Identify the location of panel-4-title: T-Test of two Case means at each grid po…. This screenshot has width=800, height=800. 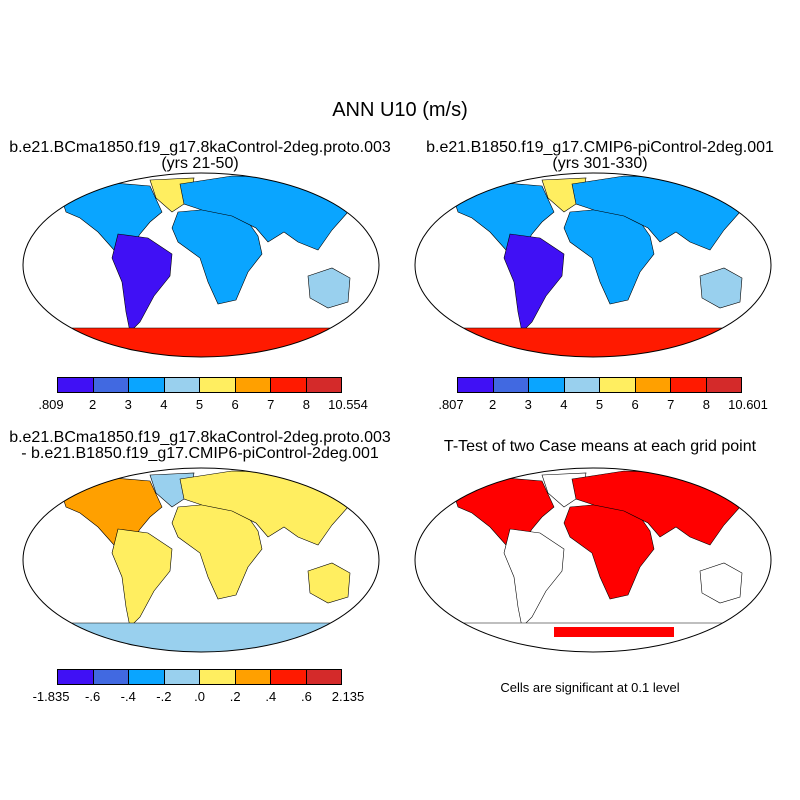
(600, 447).